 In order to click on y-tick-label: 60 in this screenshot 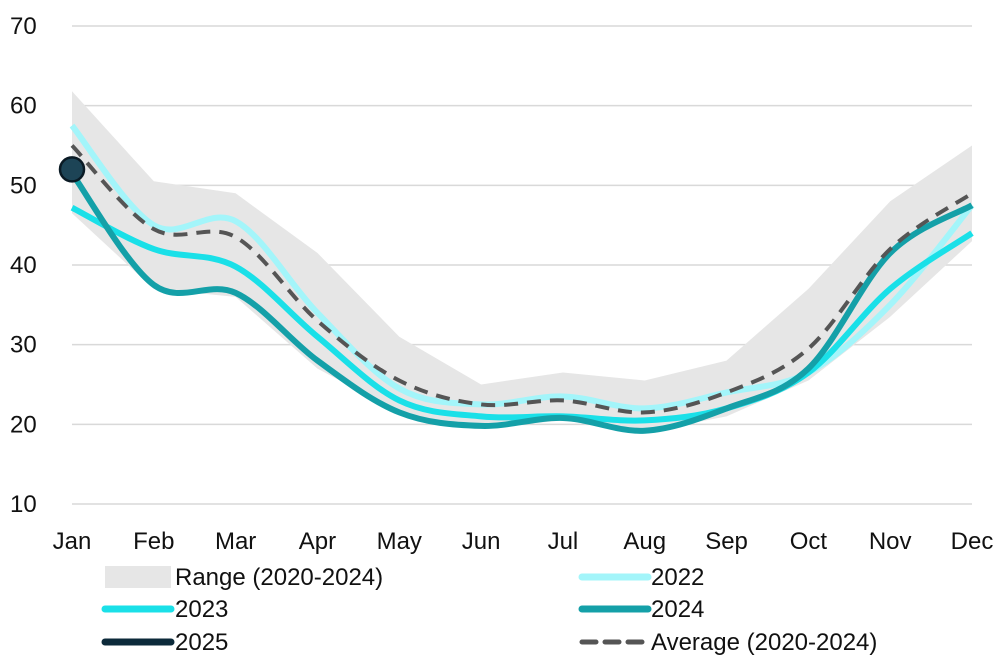, I will do `click(23, 106)`.